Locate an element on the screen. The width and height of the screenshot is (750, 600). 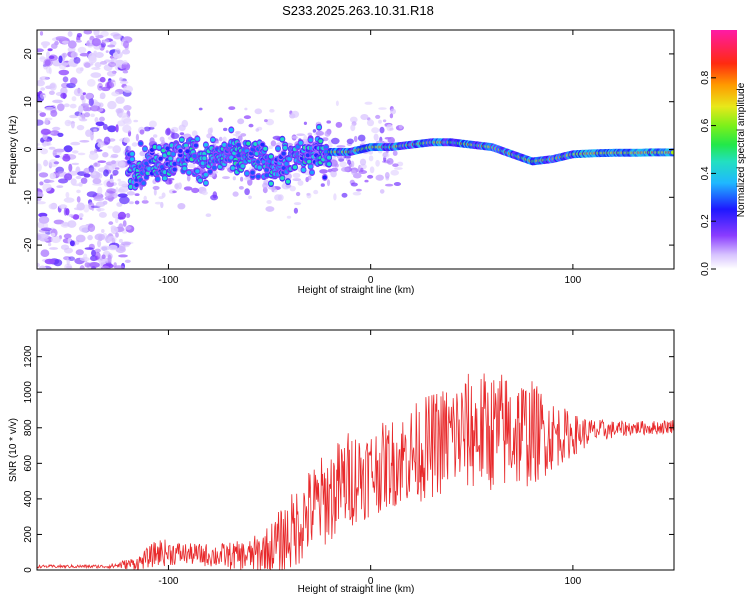
spectrogram-ylabel: Frequency (Hz) is located at coordinates (13, 150).